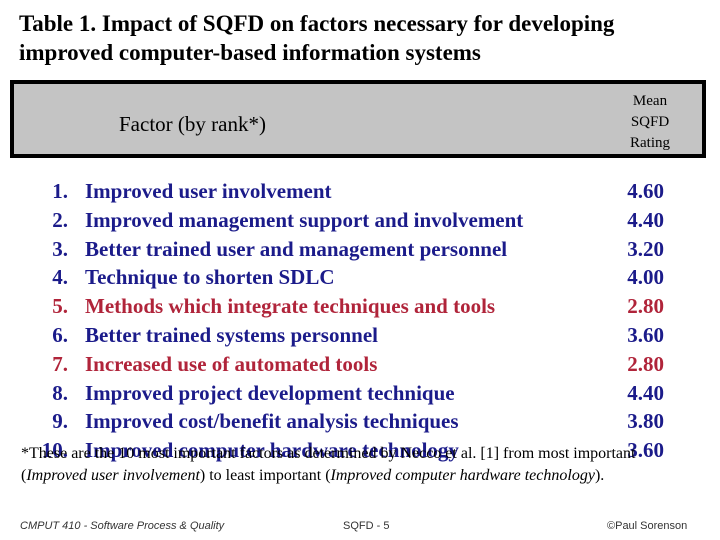 The height and width of the screenshot is (540, 720). What do you see at coordinates (60, 392) in the screenshot?
I see `factor-rank: 8.` at bounding box center [60, 392].